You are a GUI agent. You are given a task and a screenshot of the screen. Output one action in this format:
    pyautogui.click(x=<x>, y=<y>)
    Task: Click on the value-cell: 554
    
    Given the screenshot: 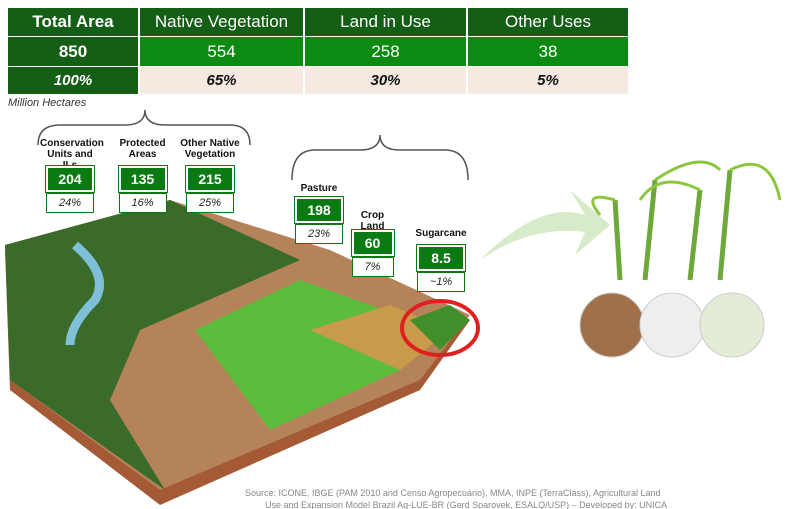 What is the action you would take?
    pyautogui.click(x=222, y=51)
    